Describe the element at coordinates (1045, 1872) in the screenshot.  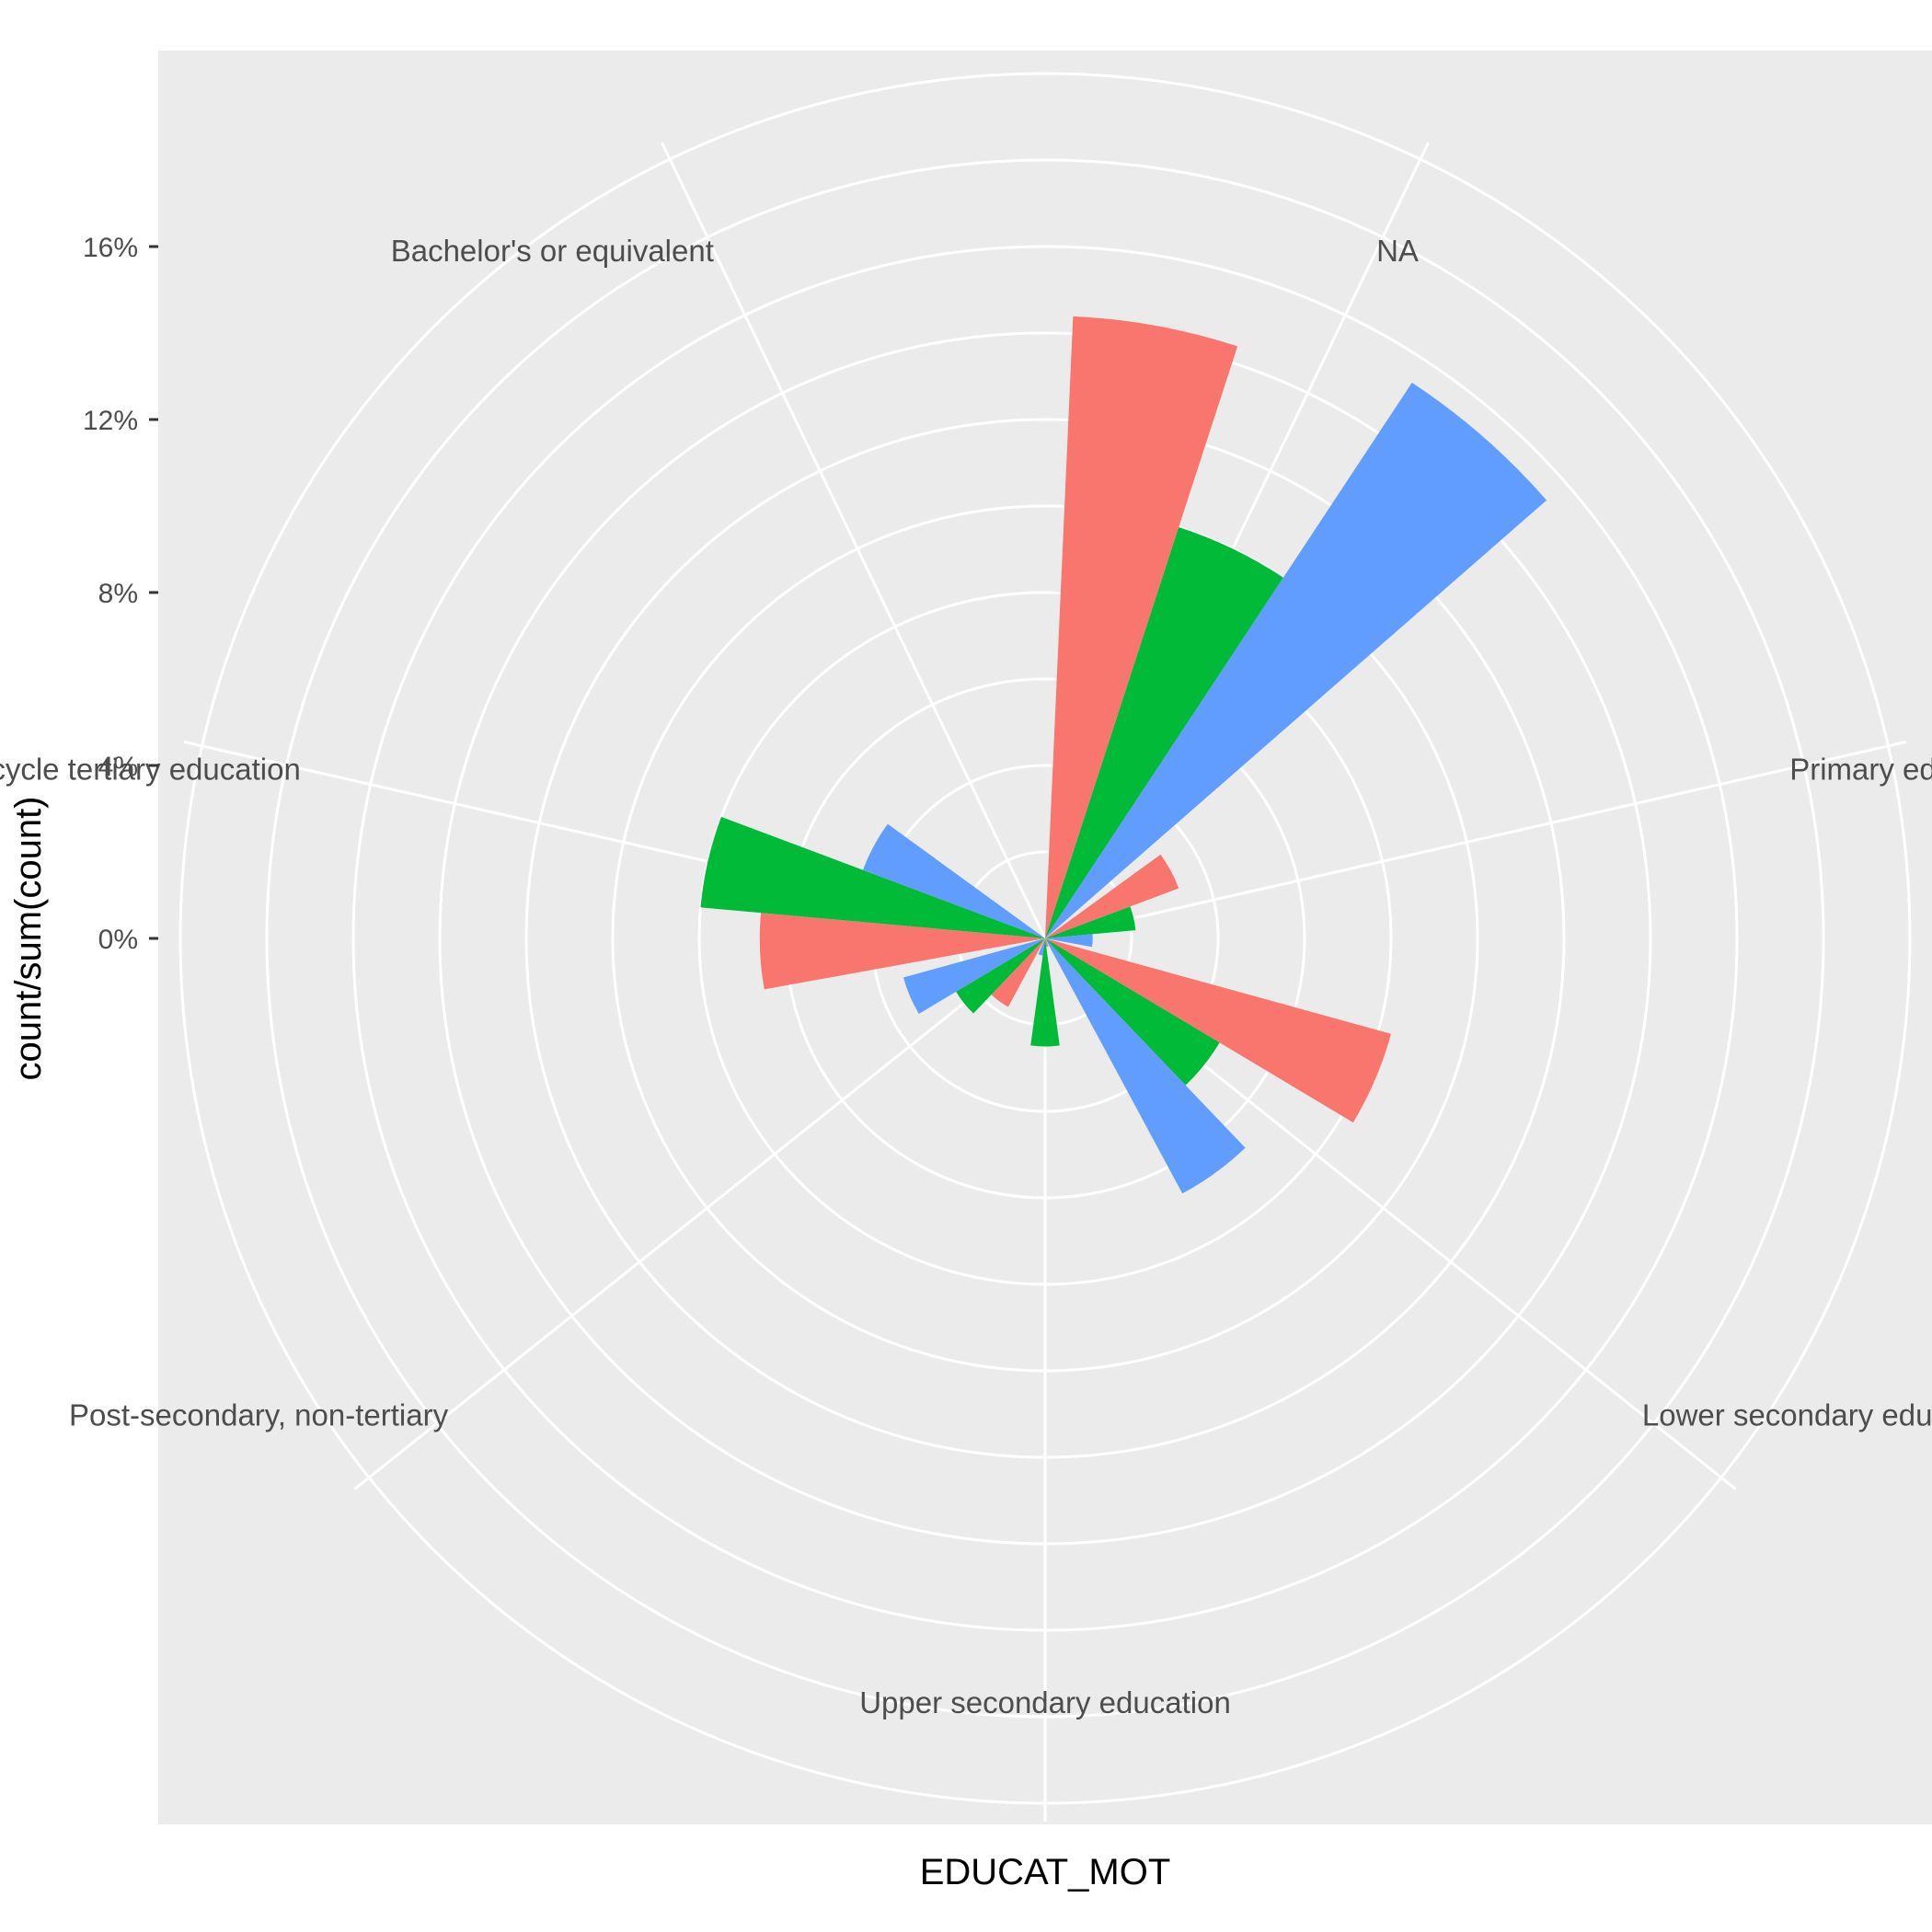
I see `x-axis-title: EDUCAT_MOT` at that location.